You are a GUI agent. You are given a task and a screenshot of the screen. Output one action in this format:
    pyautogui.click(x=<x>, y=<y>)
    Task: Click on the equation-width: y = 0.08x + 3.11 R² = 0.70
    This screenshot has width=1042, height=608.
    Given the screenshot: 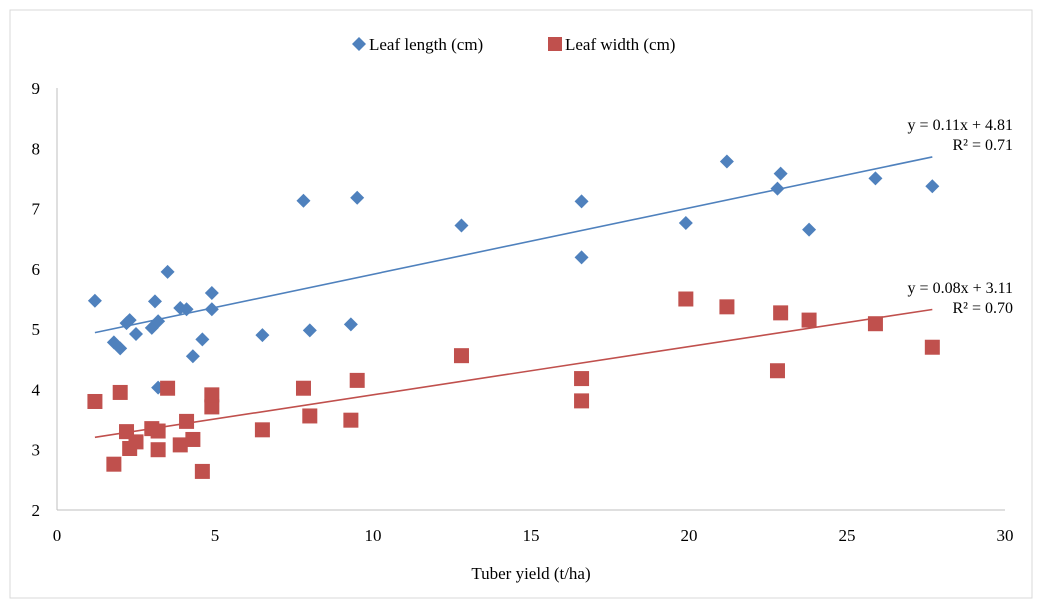 What is the action you would take?
    pyautogui.click(x=960, y=298)
    